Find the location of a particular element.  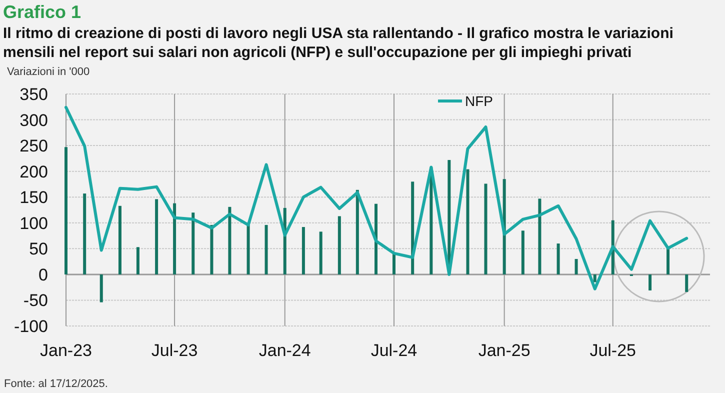

y-tick-label: 150 is located at coordinates (34, 198).